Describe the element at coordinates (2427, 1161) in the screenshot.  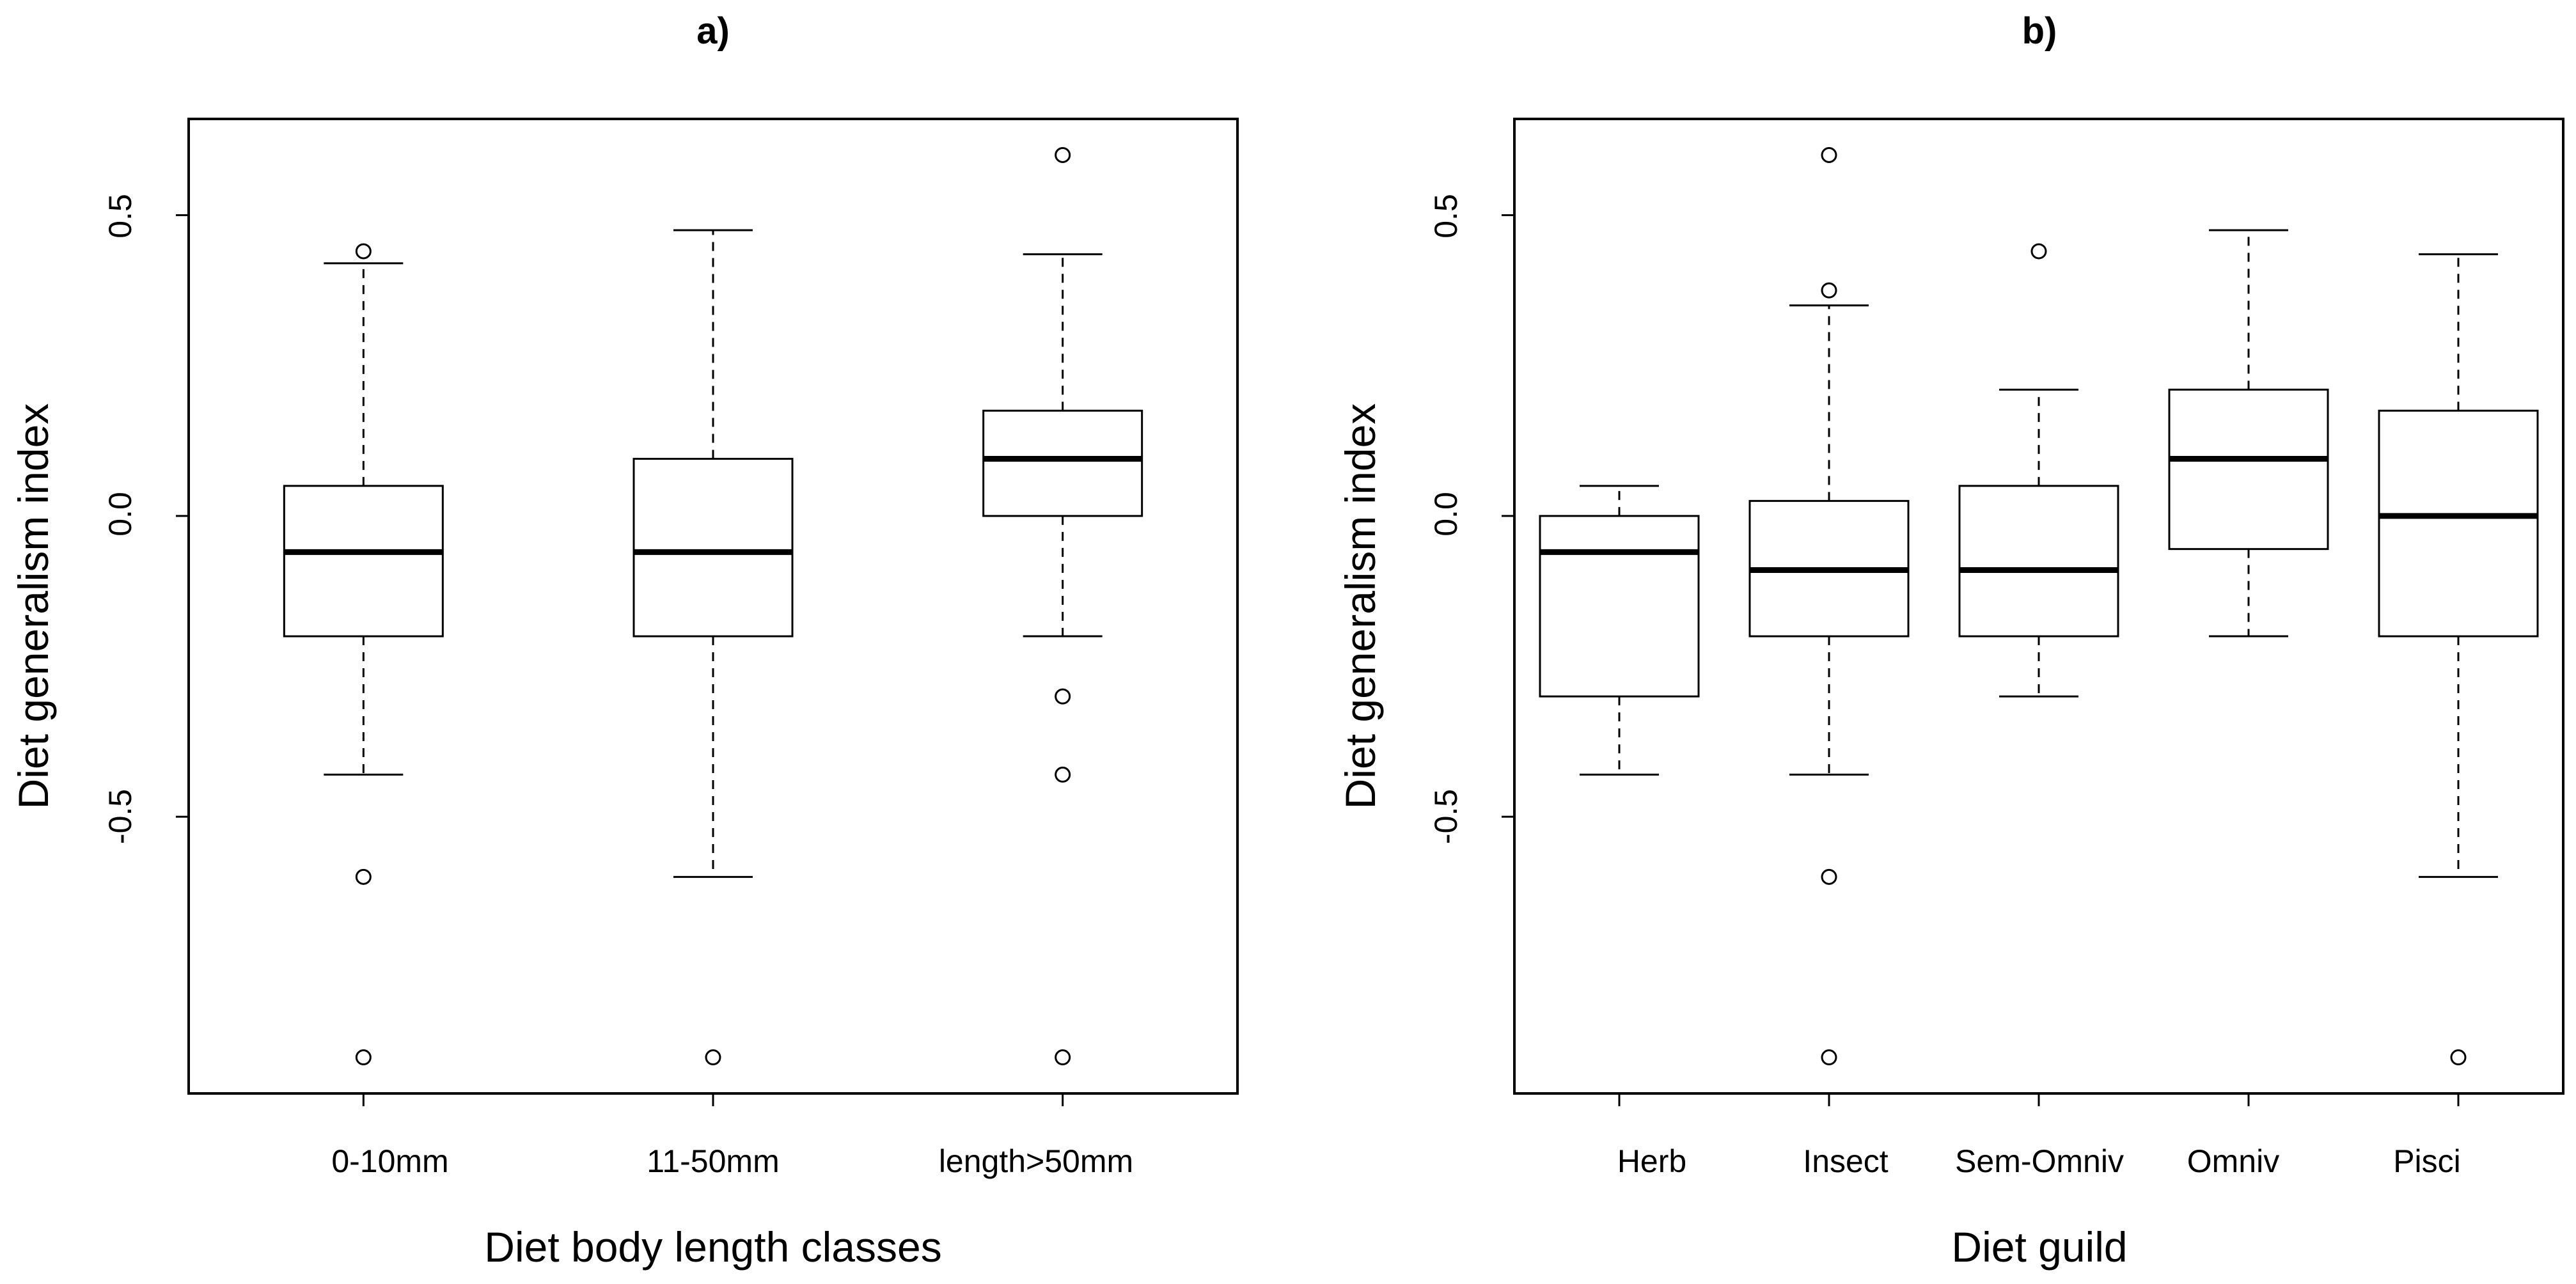
I see `panel-b-xtick-label: Pisci` at that location.